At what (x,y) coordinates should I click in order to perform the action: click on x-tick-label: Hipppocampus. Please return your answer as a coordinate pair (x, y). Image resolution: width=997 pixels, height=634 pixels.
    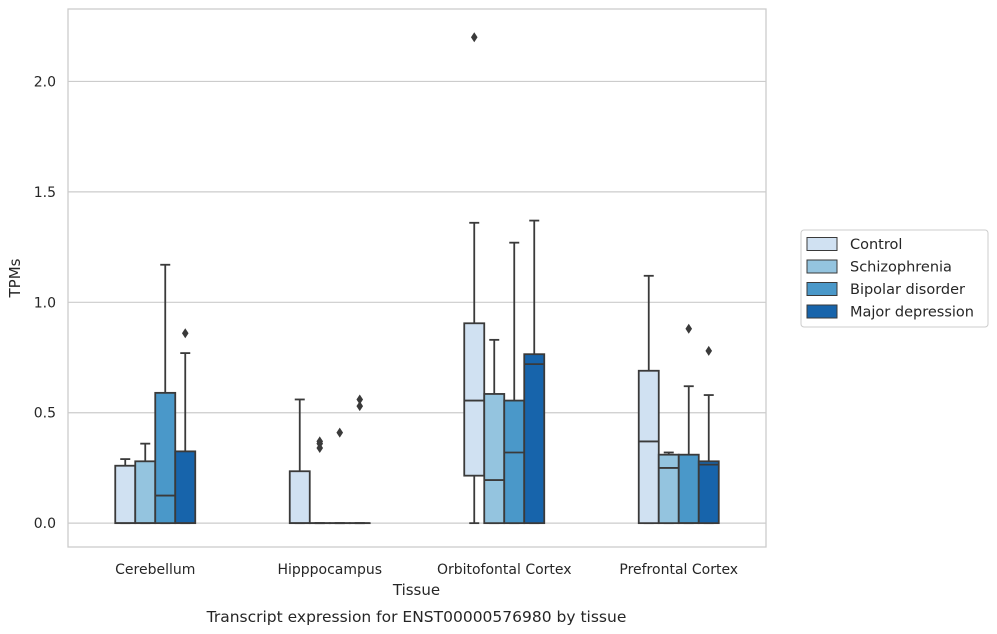
    Looking at the image, I should click on (329, 570).